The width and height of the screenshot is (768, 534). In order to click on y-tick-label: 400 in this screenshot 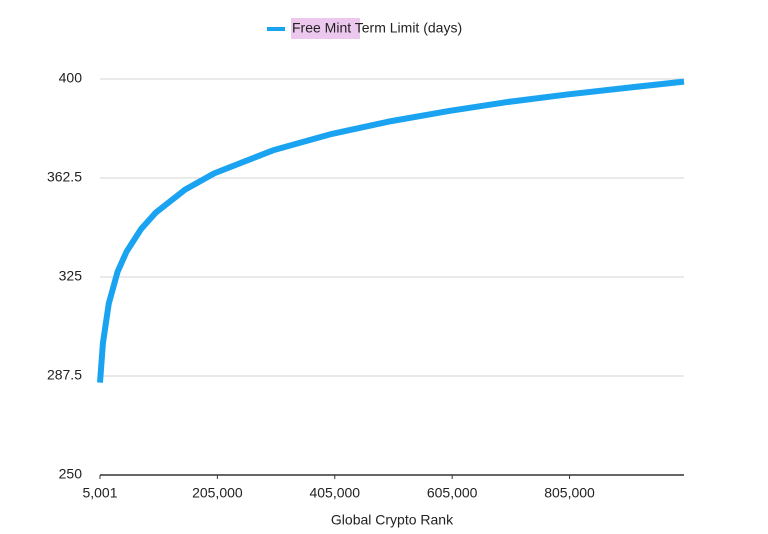, I will do `click(71, 78)`.